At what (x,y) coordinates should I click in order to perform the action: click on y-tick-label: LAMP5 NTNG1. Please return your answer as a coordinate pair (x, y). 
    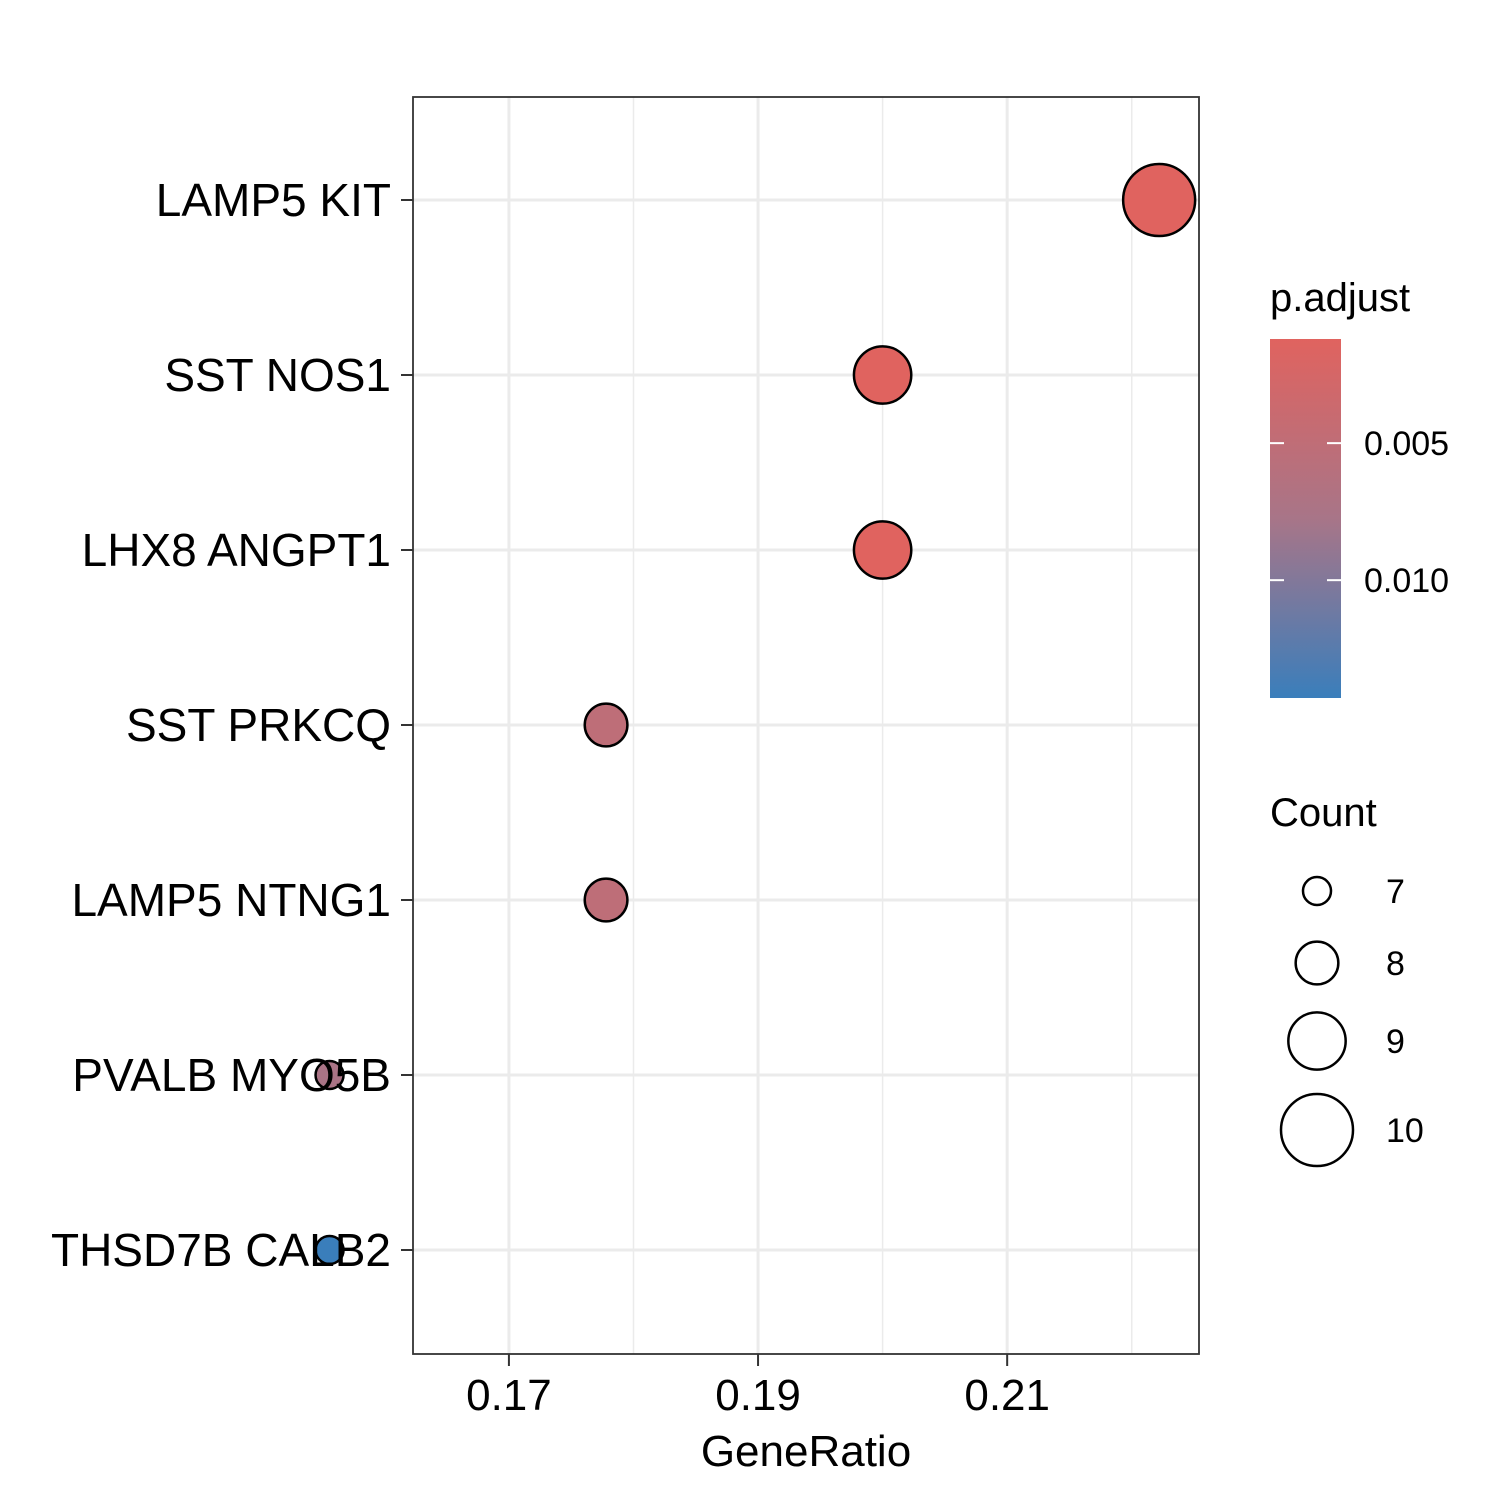
    Looking at the image, I should click on (231, 900).